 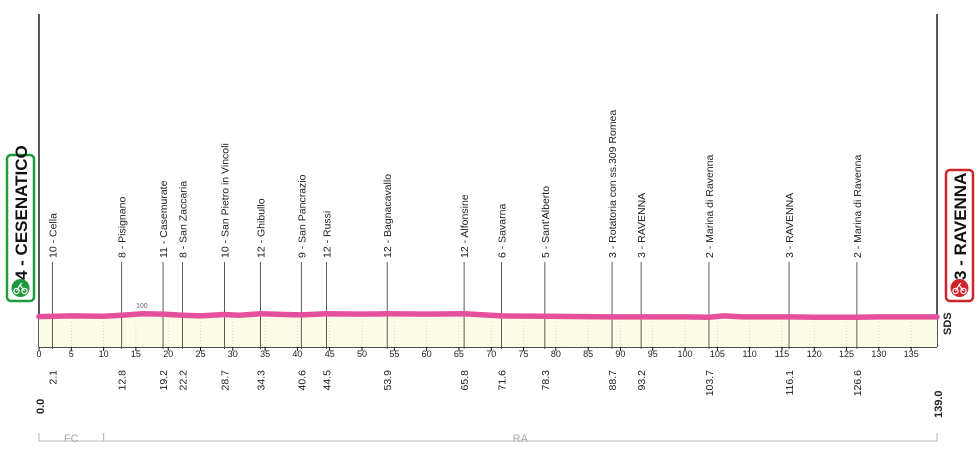 What do you see at coordinates (710, 383) in the screenshot?
I see `waypoint-km-label: 103.7` at bounding box center [710, 383].